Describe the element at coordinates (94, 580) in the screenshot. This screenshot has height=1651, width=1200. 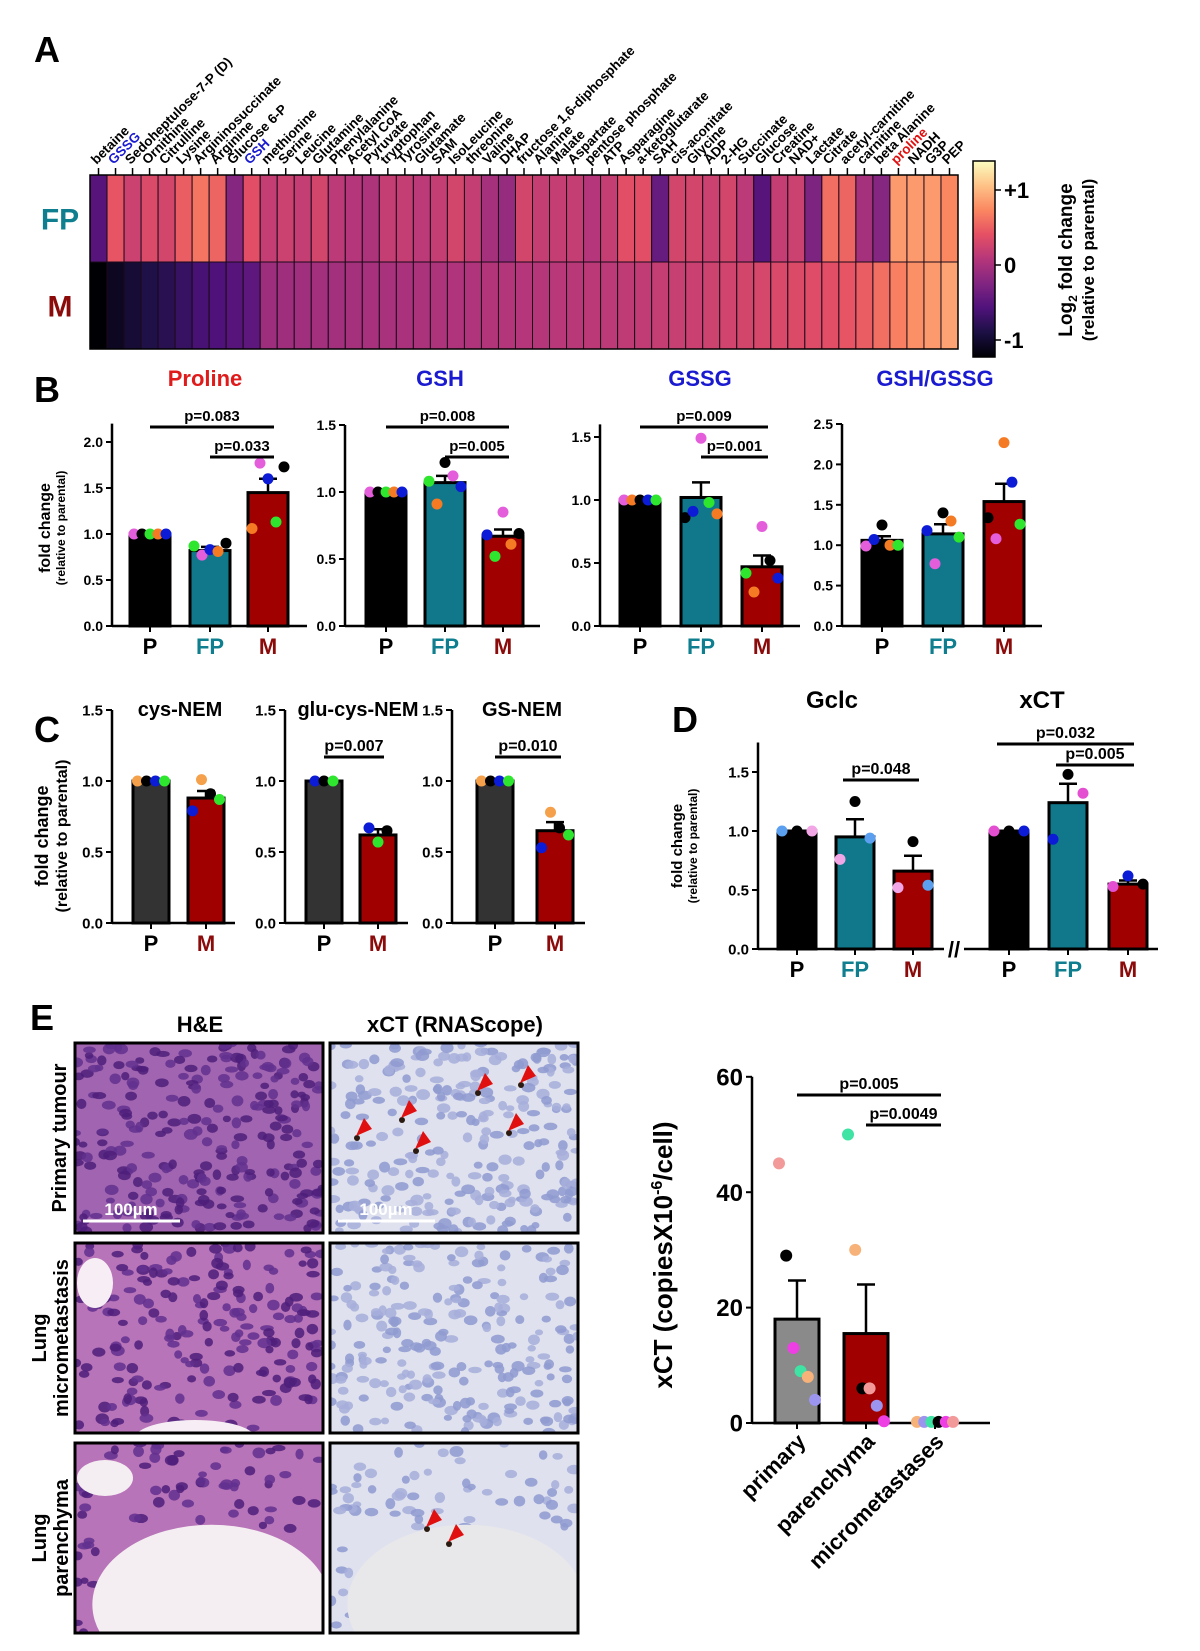
I see `y-tick-label: 0.5` at that location.